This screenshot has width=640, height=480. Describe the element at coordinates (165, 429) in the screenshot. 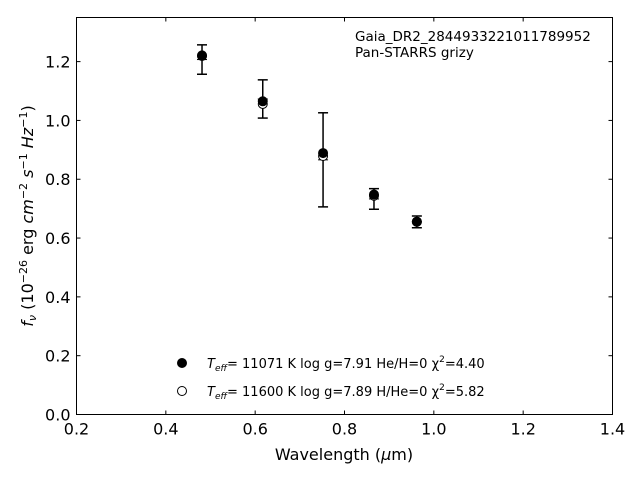

I see `x-tick-label: 0.4` at that location.